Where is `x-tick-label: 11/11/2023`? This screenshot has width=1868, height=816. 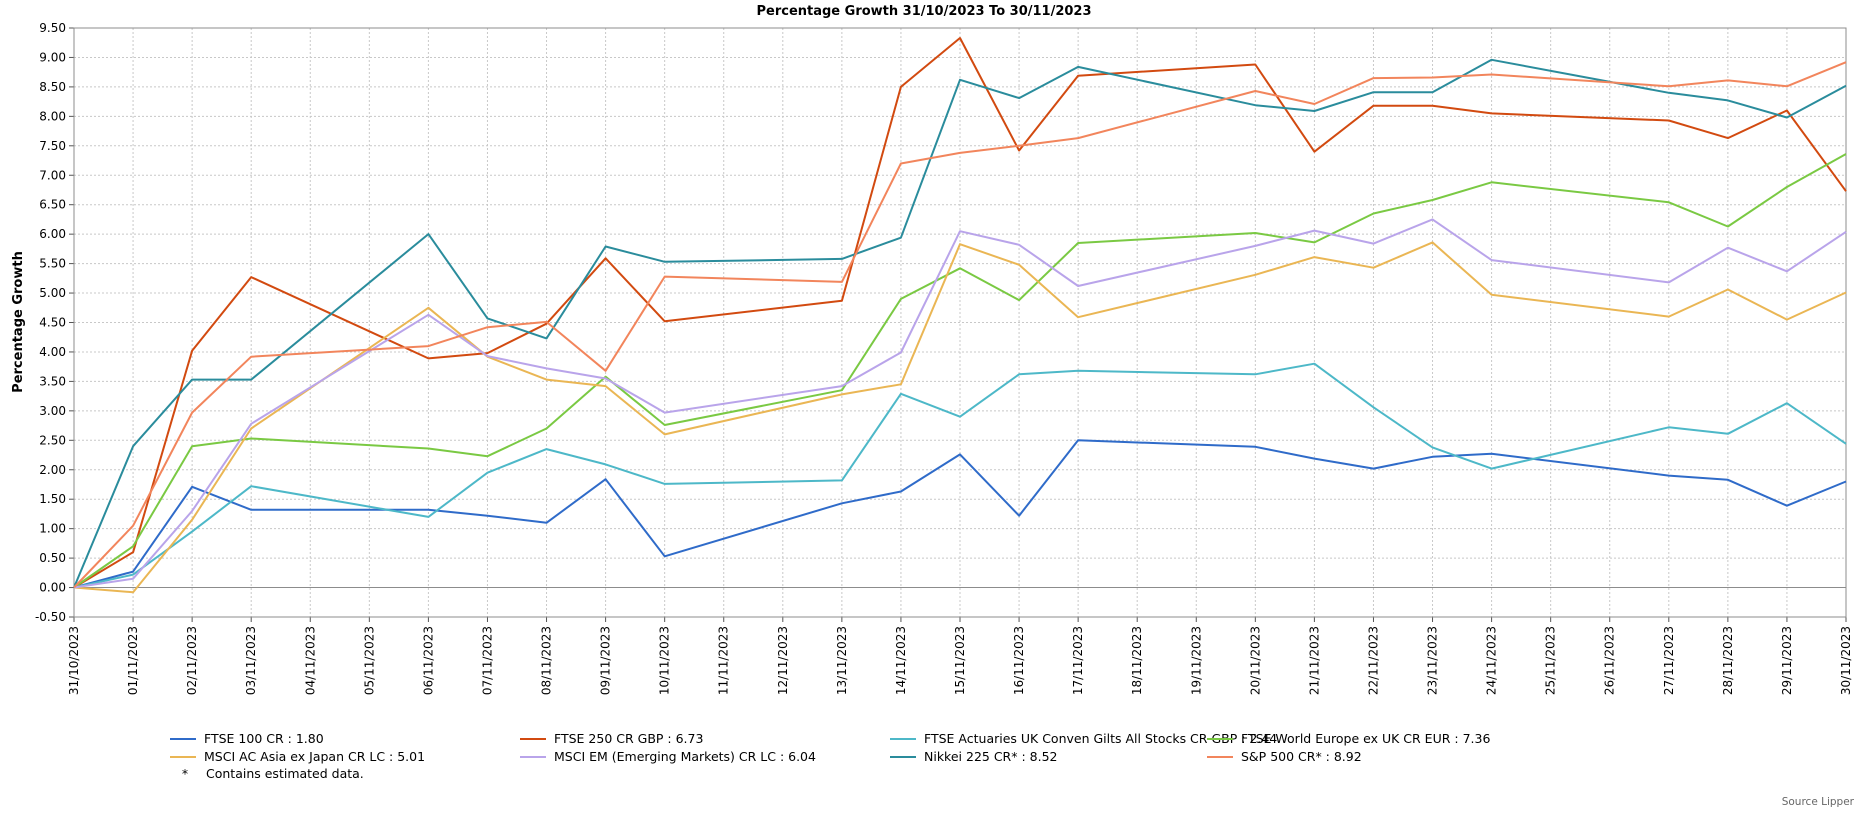 x-tick-label: 11/11/2023 is located at coordinates (724, 660).